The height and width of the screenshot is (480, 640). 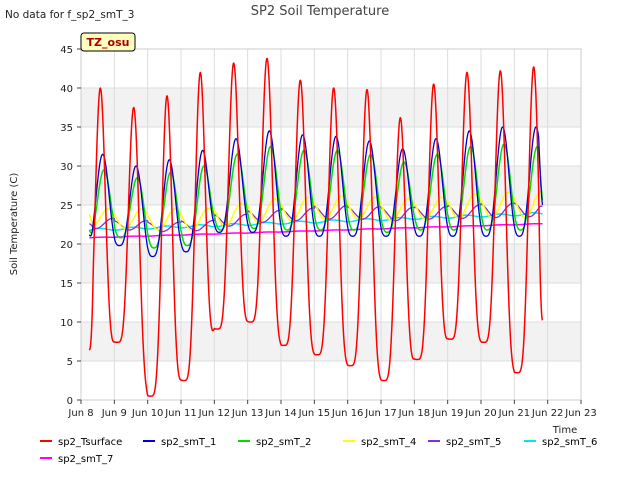 What do you see at coordinates (180, 413) in the screenshot?
I see `x-tick-label: Jun 11` at bounding box center [180, 413].